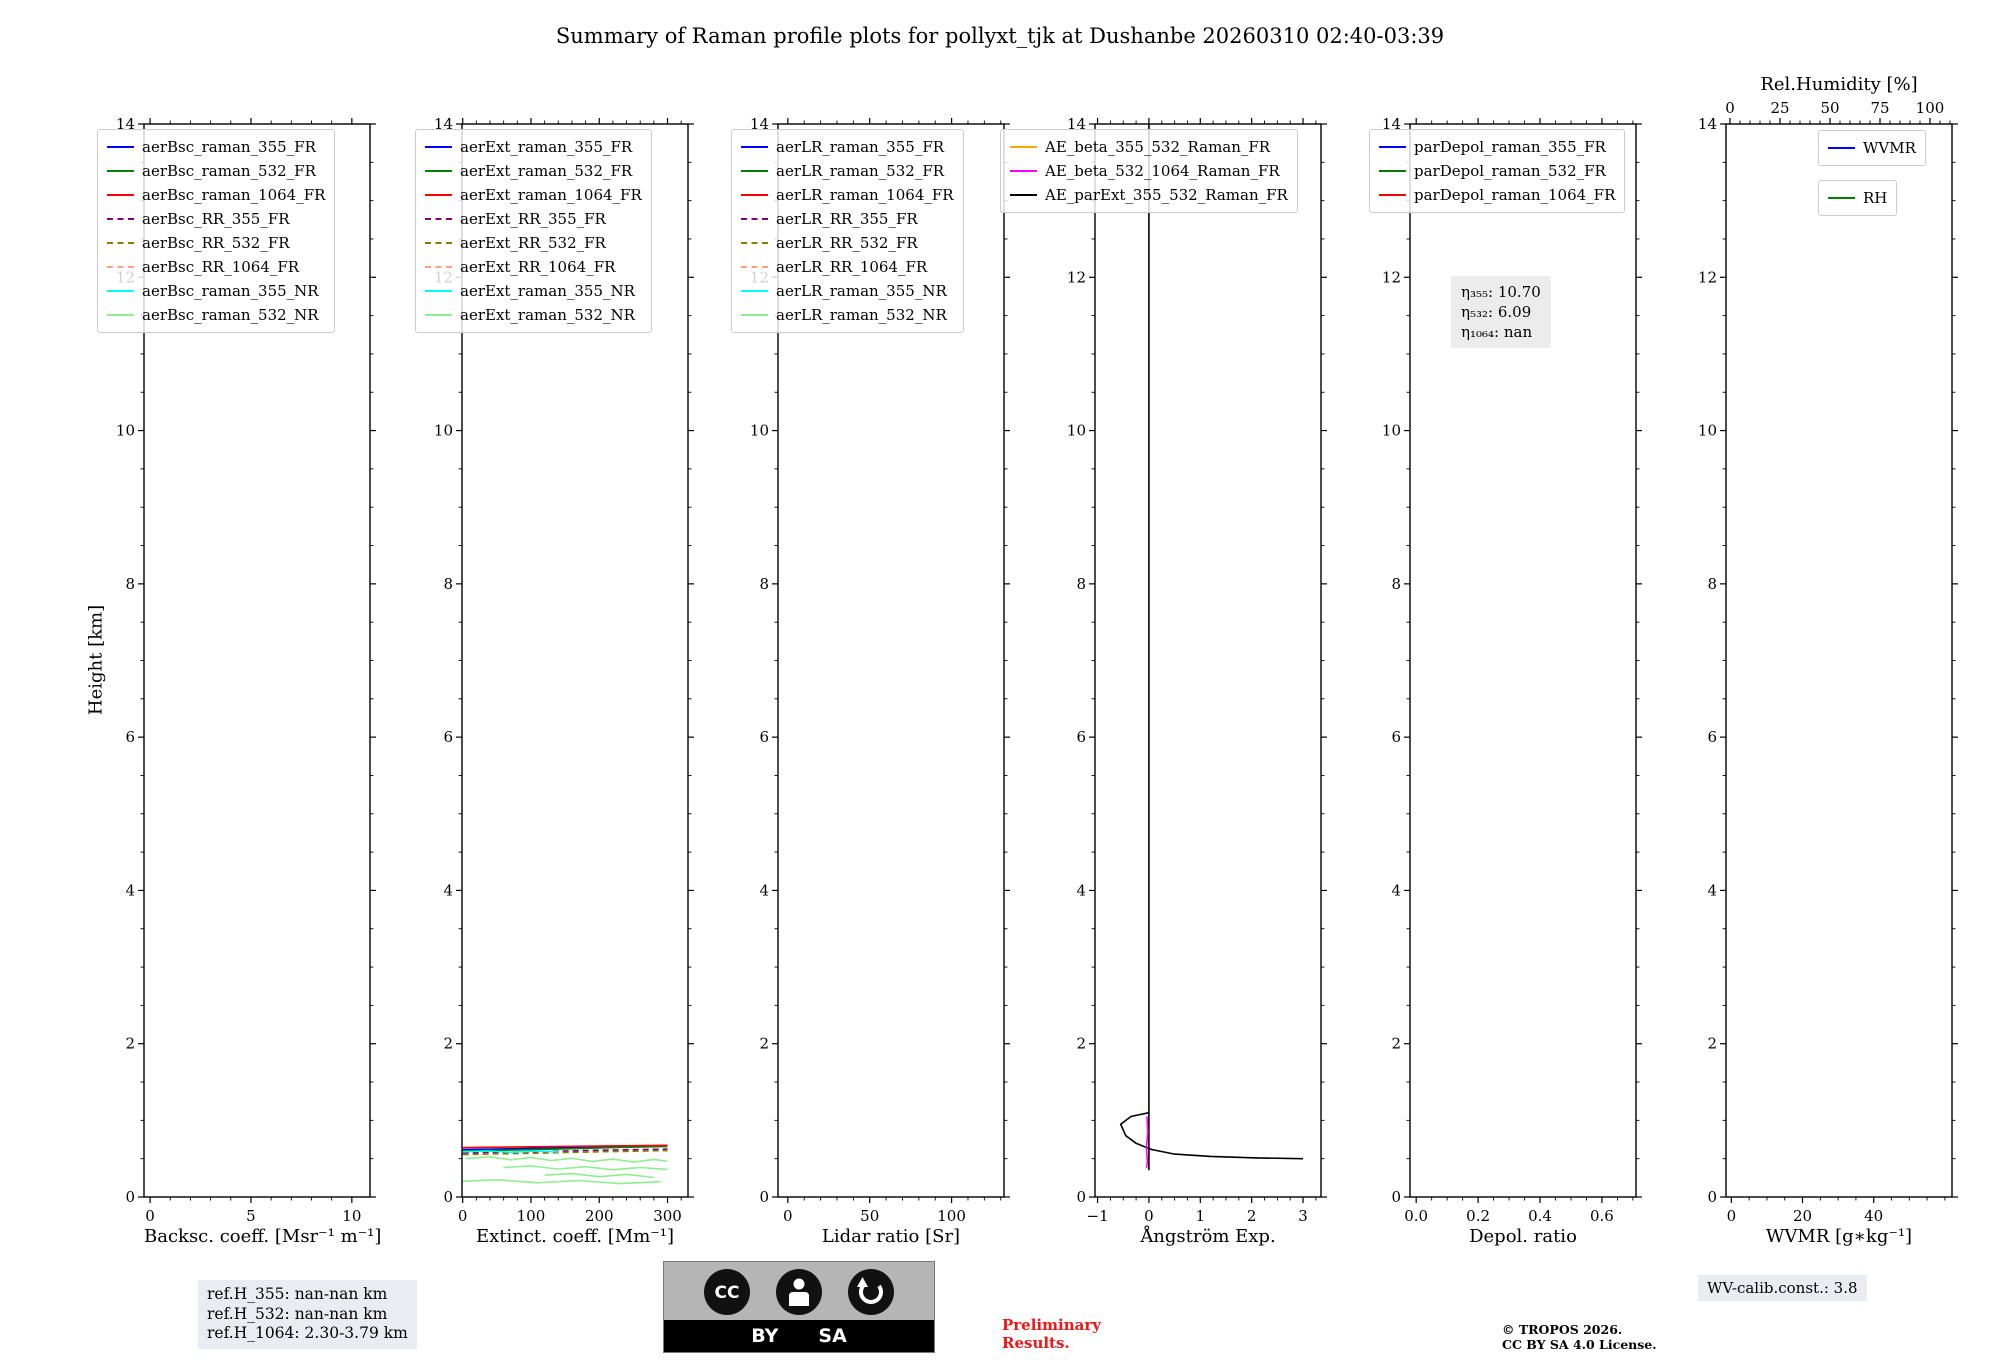 This screenshot has width=2000, height=1360. Describe the element at coordinates (727, 1293) in the screenshot. I see `svg-text: CC` at that location.